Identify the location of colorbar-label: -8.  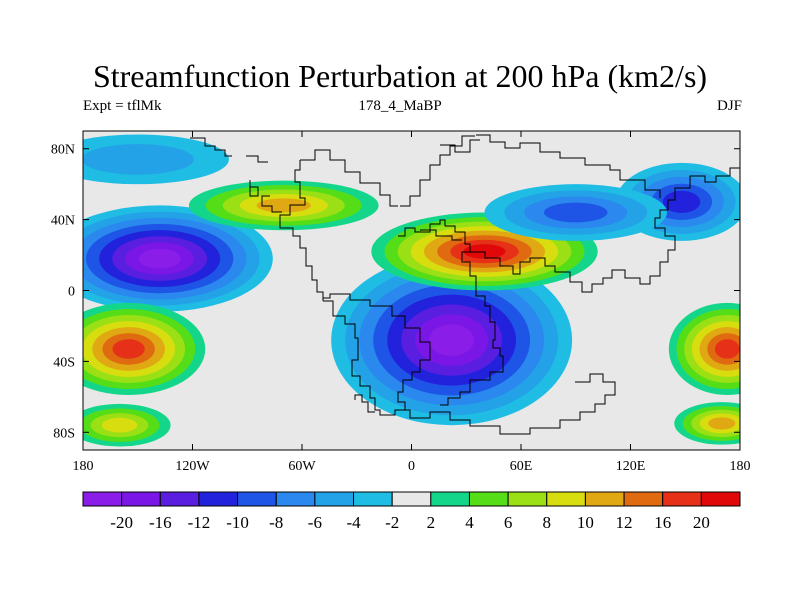
(276, 522).